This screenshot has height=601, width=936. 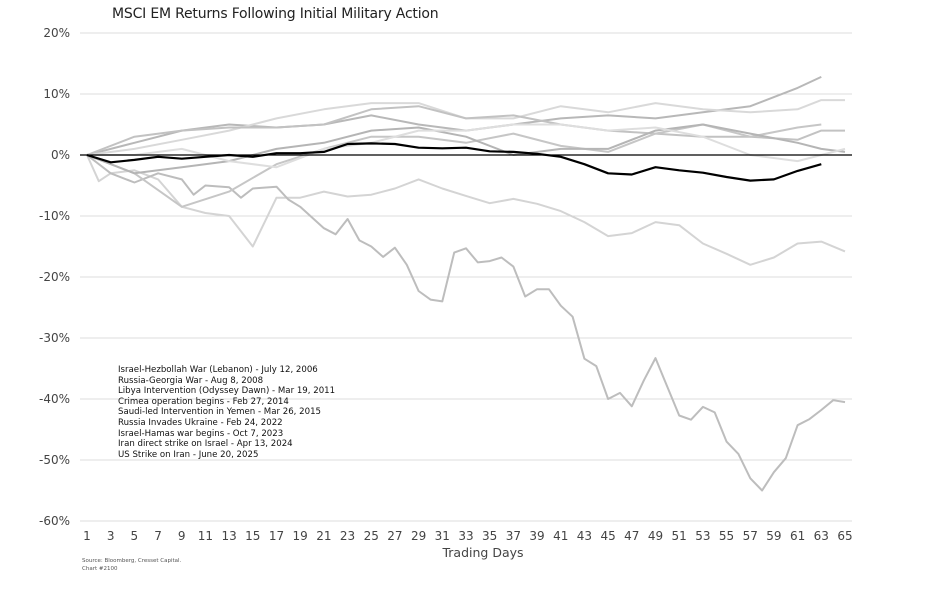 What do you see at coordinates (54, 277) in the screenshot?
I see `y-tick-label: -20%` at bounding box center [54, 277].